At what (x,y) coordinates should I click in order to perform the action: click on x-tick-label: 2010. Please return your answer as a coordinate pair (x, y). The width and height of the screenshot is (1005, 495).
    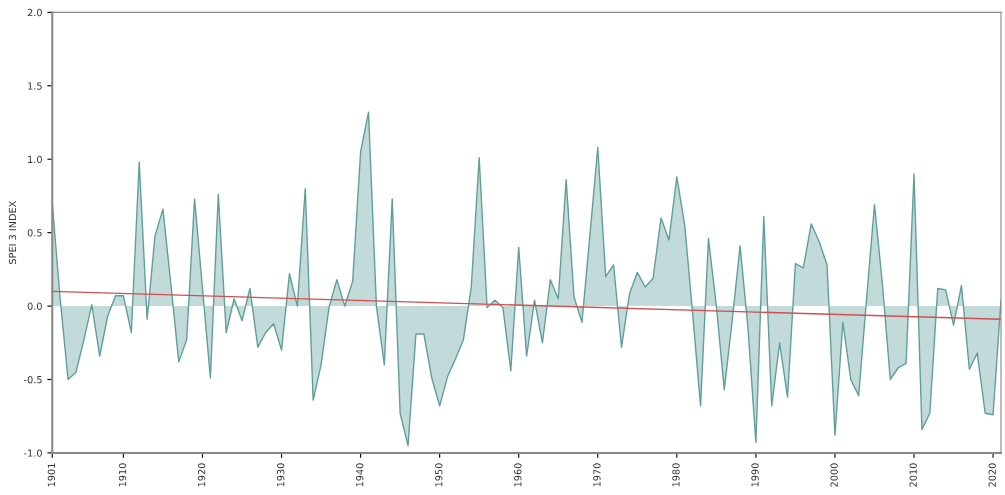
    Looking at the image, I should click on (913, 475).